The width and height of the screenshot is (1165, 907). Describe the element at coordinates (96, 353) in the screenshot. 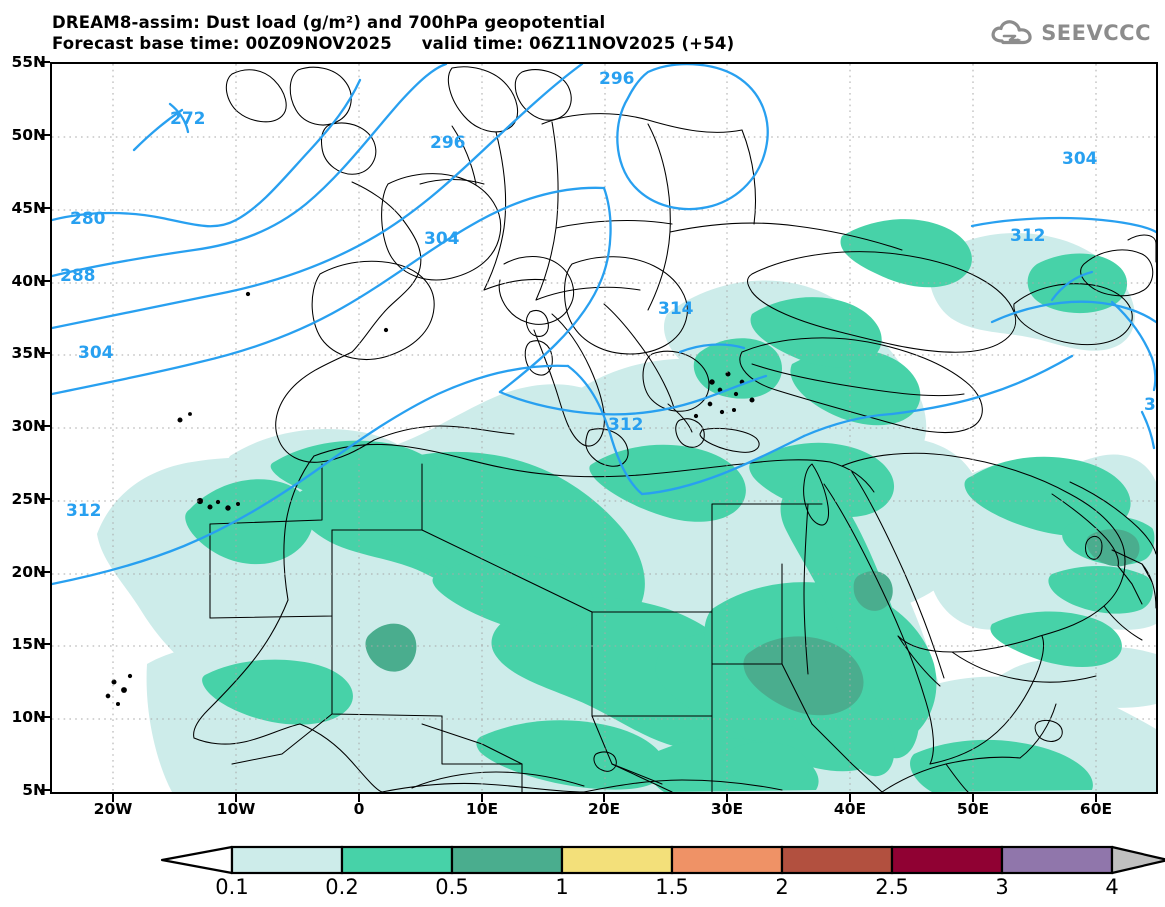

I see `contour-label-304-left: 304` at that location.